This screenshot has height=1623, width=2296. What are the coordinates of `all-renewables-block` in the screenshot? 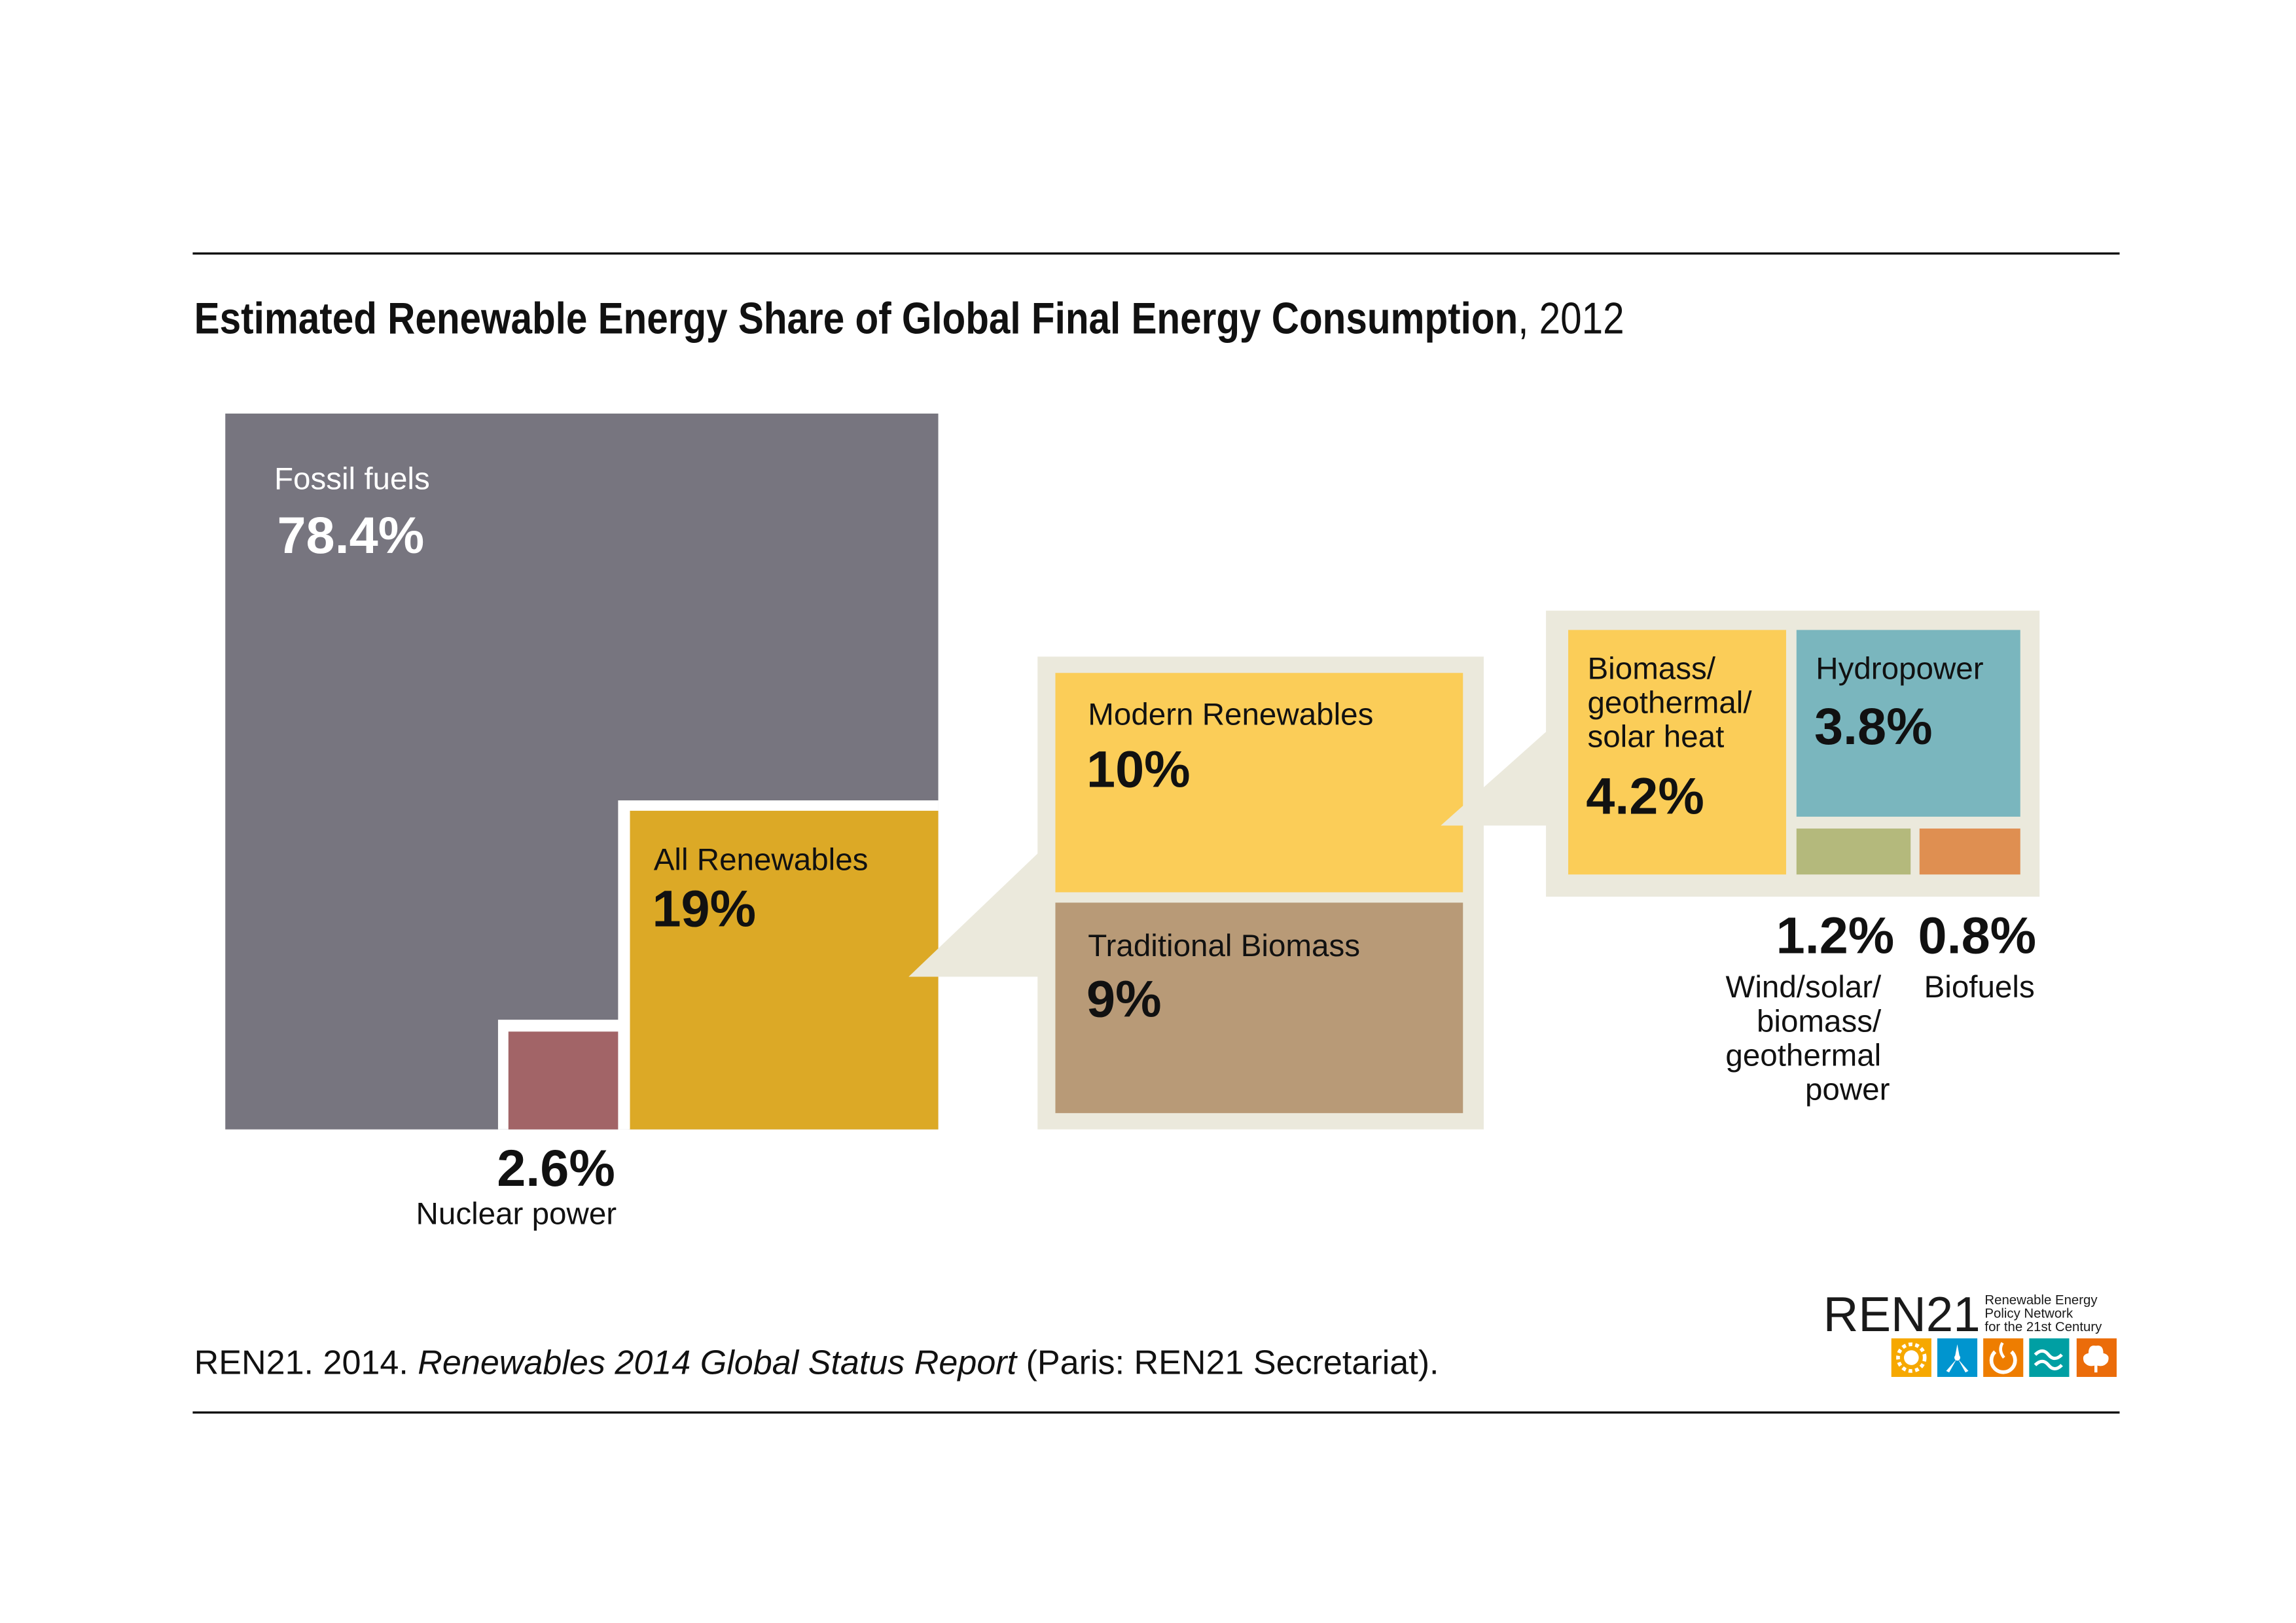 It's located at (784, 970).